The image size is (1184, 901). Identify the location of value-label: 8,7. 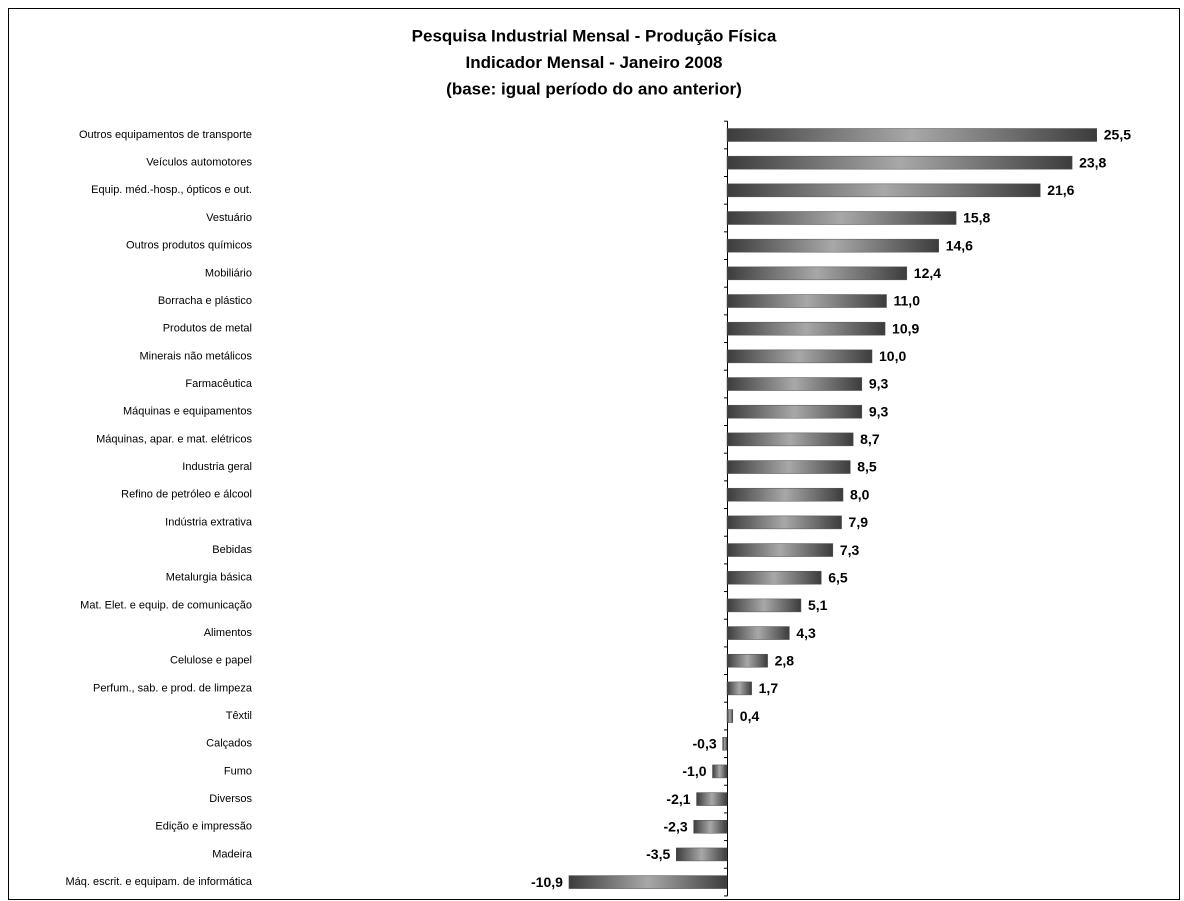
(870, 439).